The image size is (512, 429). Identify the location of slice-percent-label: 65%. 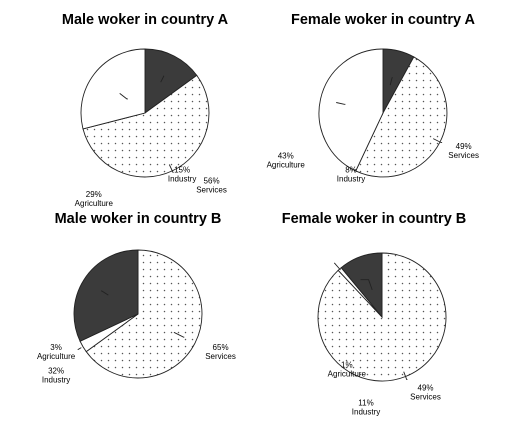
(221, 347).